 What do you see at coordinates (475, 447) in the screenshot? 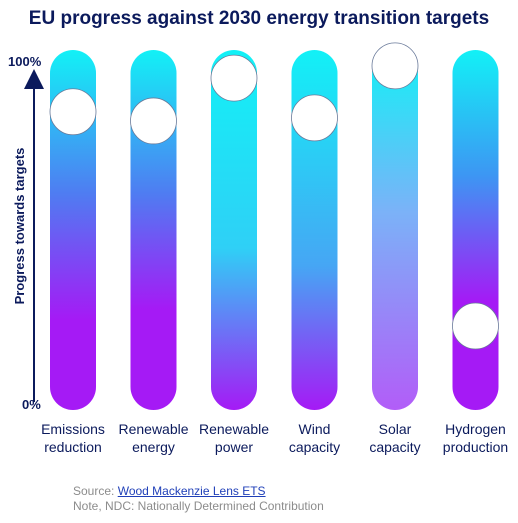
I see `category-label-5-1: production` at bounding box center [475, 447].